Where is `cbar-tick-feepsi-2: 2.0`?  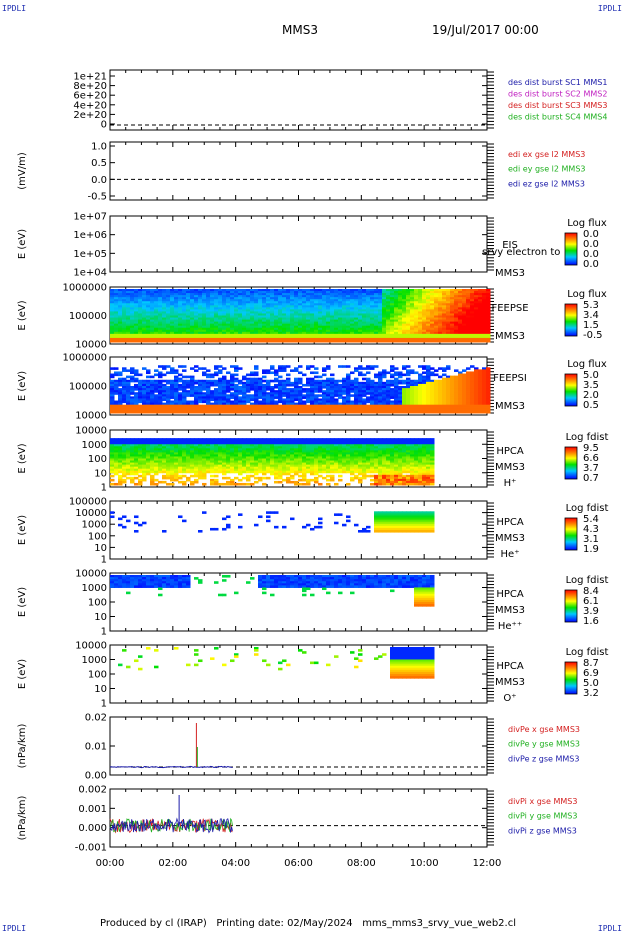
cbar-tick-feepsi-2: 2.0 is located at coordinates (591, 395).